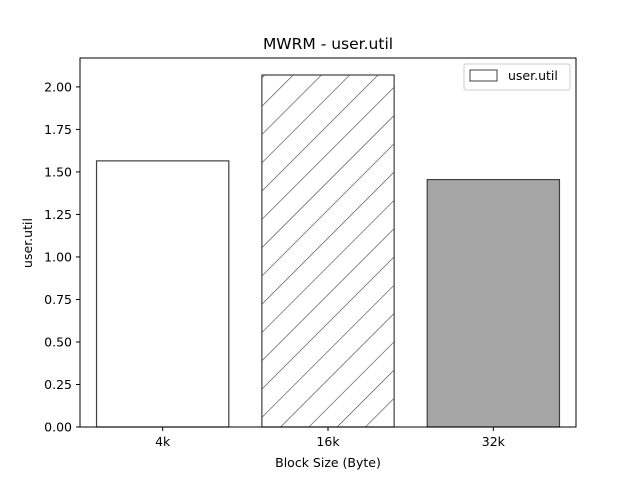  I want to click on y-axis: 0.00 0.25 0.50 0.75 1.00 1.25 1.50 1.75 2.00, so click(62, 257).